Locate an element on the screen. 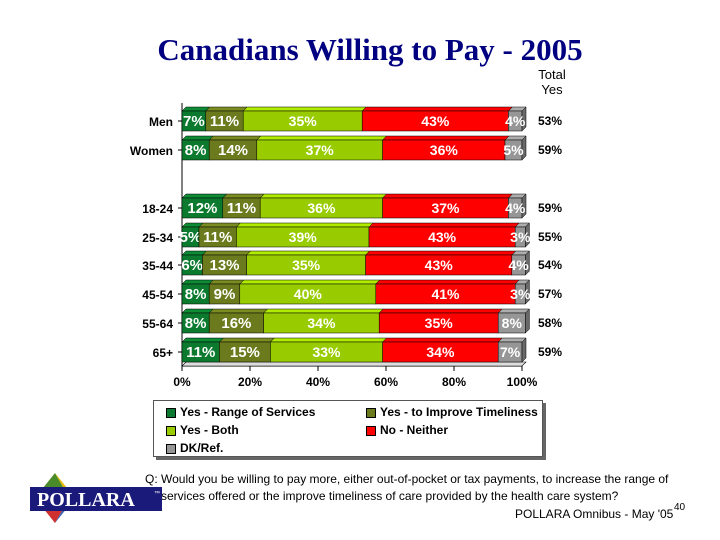  data-label: 5% is located at coordinates (513, 150).